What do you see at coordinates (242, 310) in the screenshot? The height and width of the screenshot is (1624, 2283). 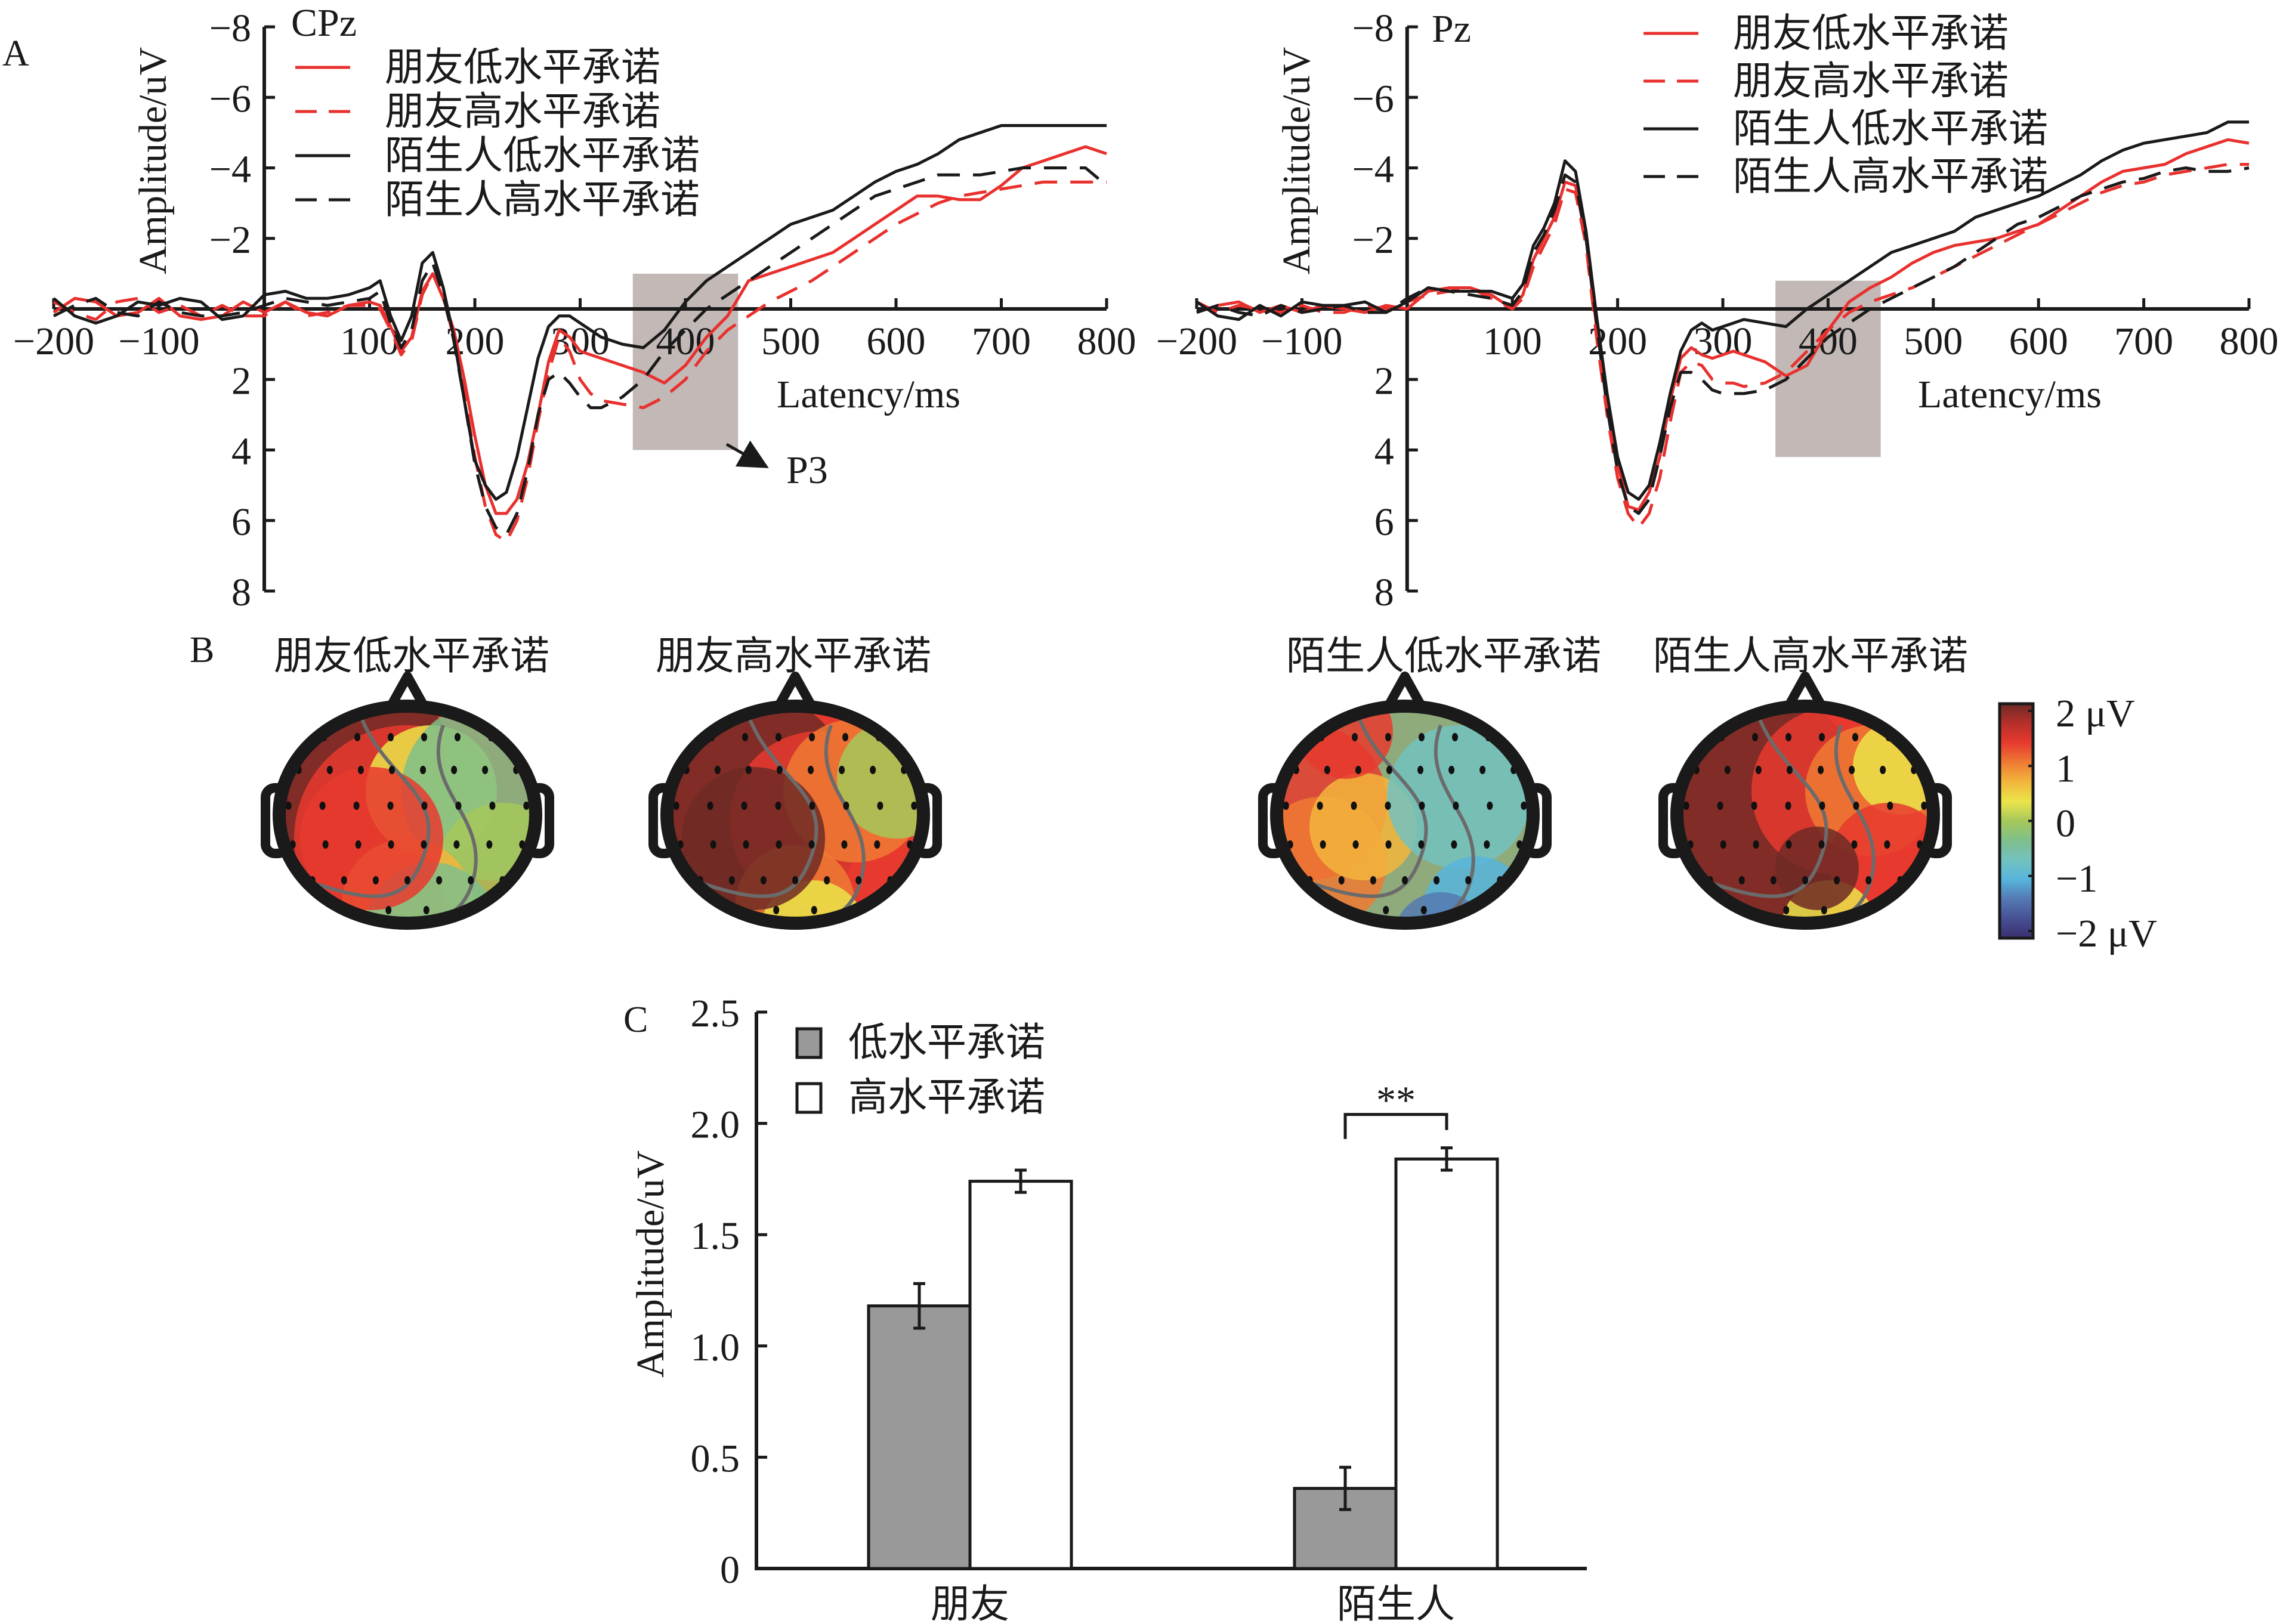 I see `y-ticks: −8 −6 −4 −2 2 4 6 8` at bounding box center [242, 310].